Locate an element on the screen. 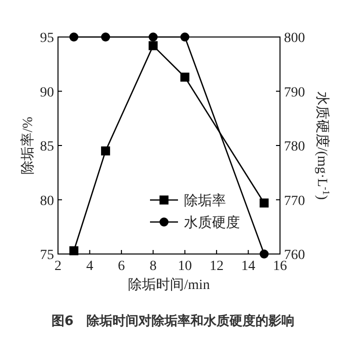 This screenshot has height=345, width=346. x-tick-label: 10 is located at coordinates (185, 266).